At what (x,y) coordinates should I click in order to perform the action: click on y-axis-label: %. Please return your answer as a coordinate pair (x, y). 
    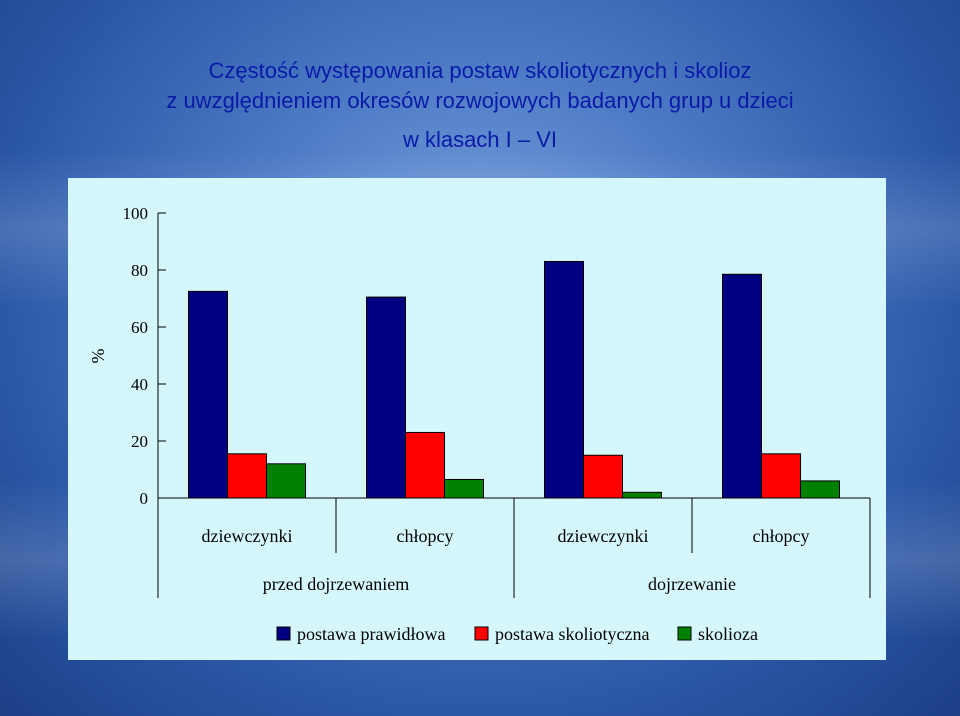
    Looking at the image, I should click on (98, 356).